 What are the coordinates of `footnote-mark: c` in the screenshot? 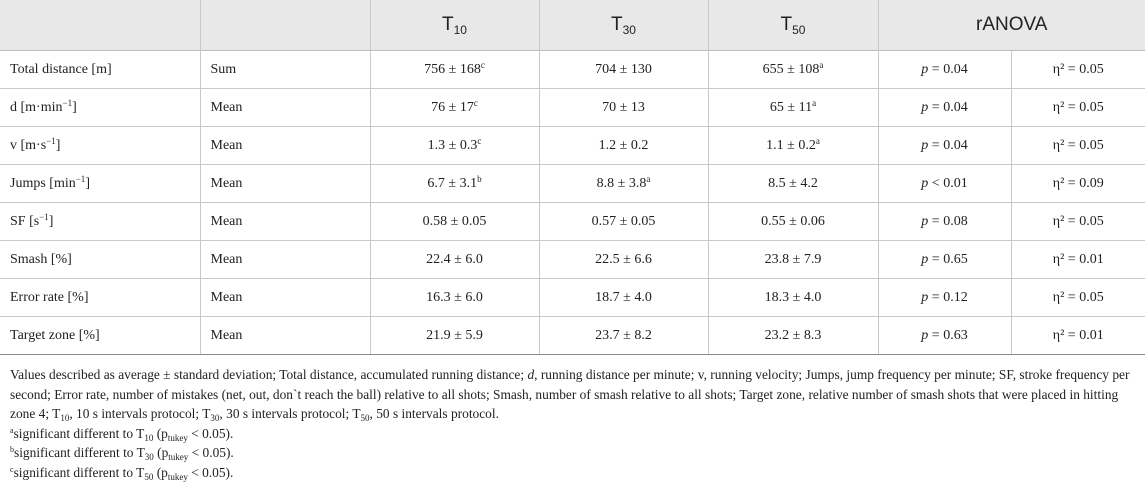 It's located at (12, 469).